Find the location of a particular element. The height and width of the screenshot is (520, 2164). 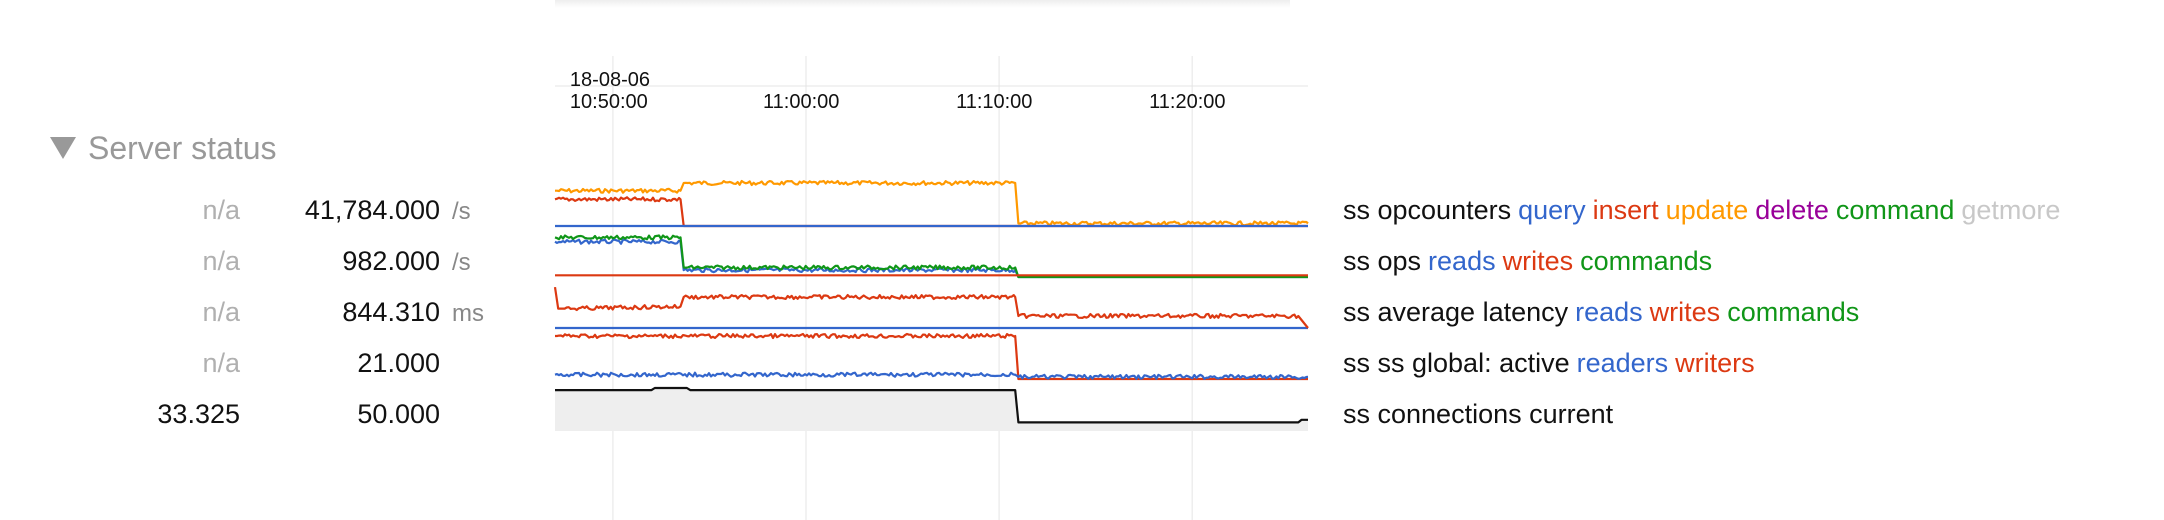

legend-title: ss connections current is located at coordinates (1478, 414).